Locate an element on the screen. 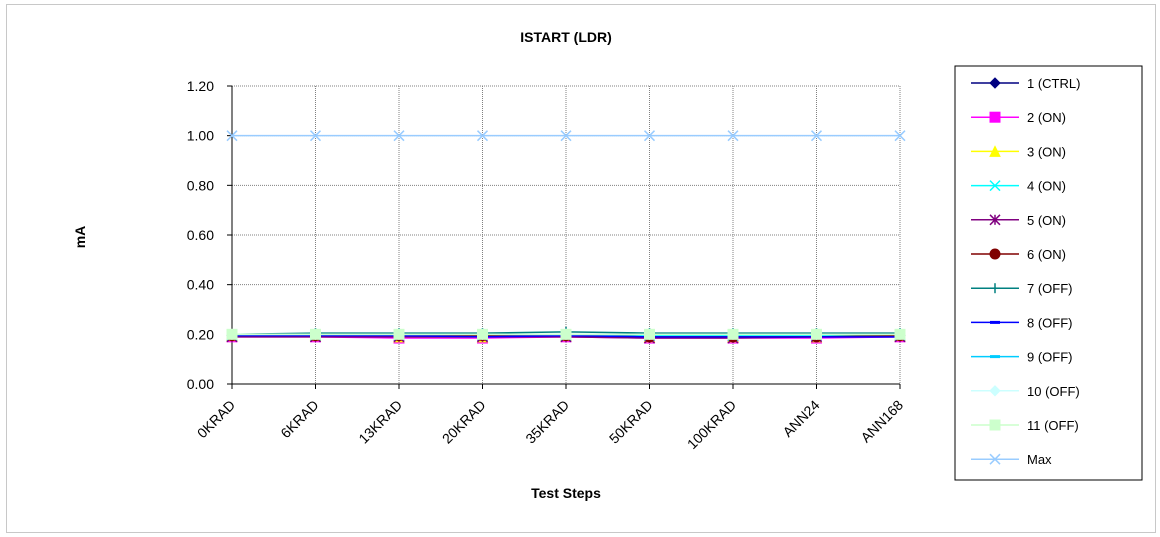  legend-label: 6 (ON) is located at coordinates (1046, 254).